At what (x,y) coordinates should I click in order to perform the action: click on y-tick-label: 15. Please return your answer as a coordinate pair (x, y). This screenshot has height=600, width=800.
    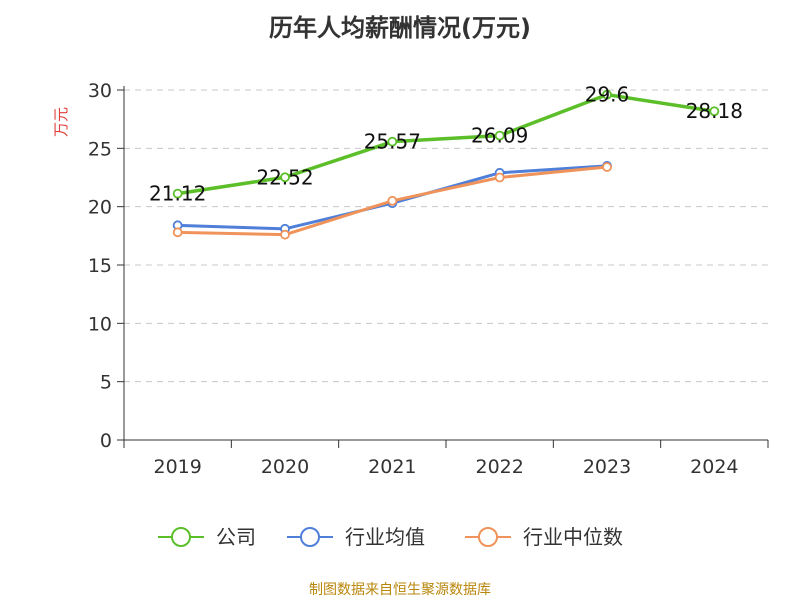
    Looking at the image, I should click on (100, 266).